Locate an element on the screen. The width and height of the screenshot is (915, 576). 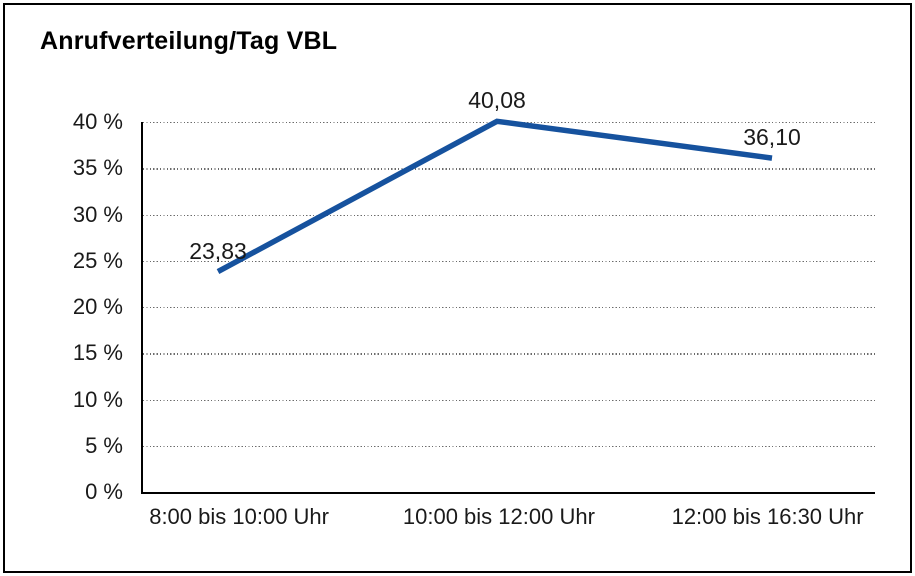
y-tick-label: 0 % is located at coordinates (104, 491).